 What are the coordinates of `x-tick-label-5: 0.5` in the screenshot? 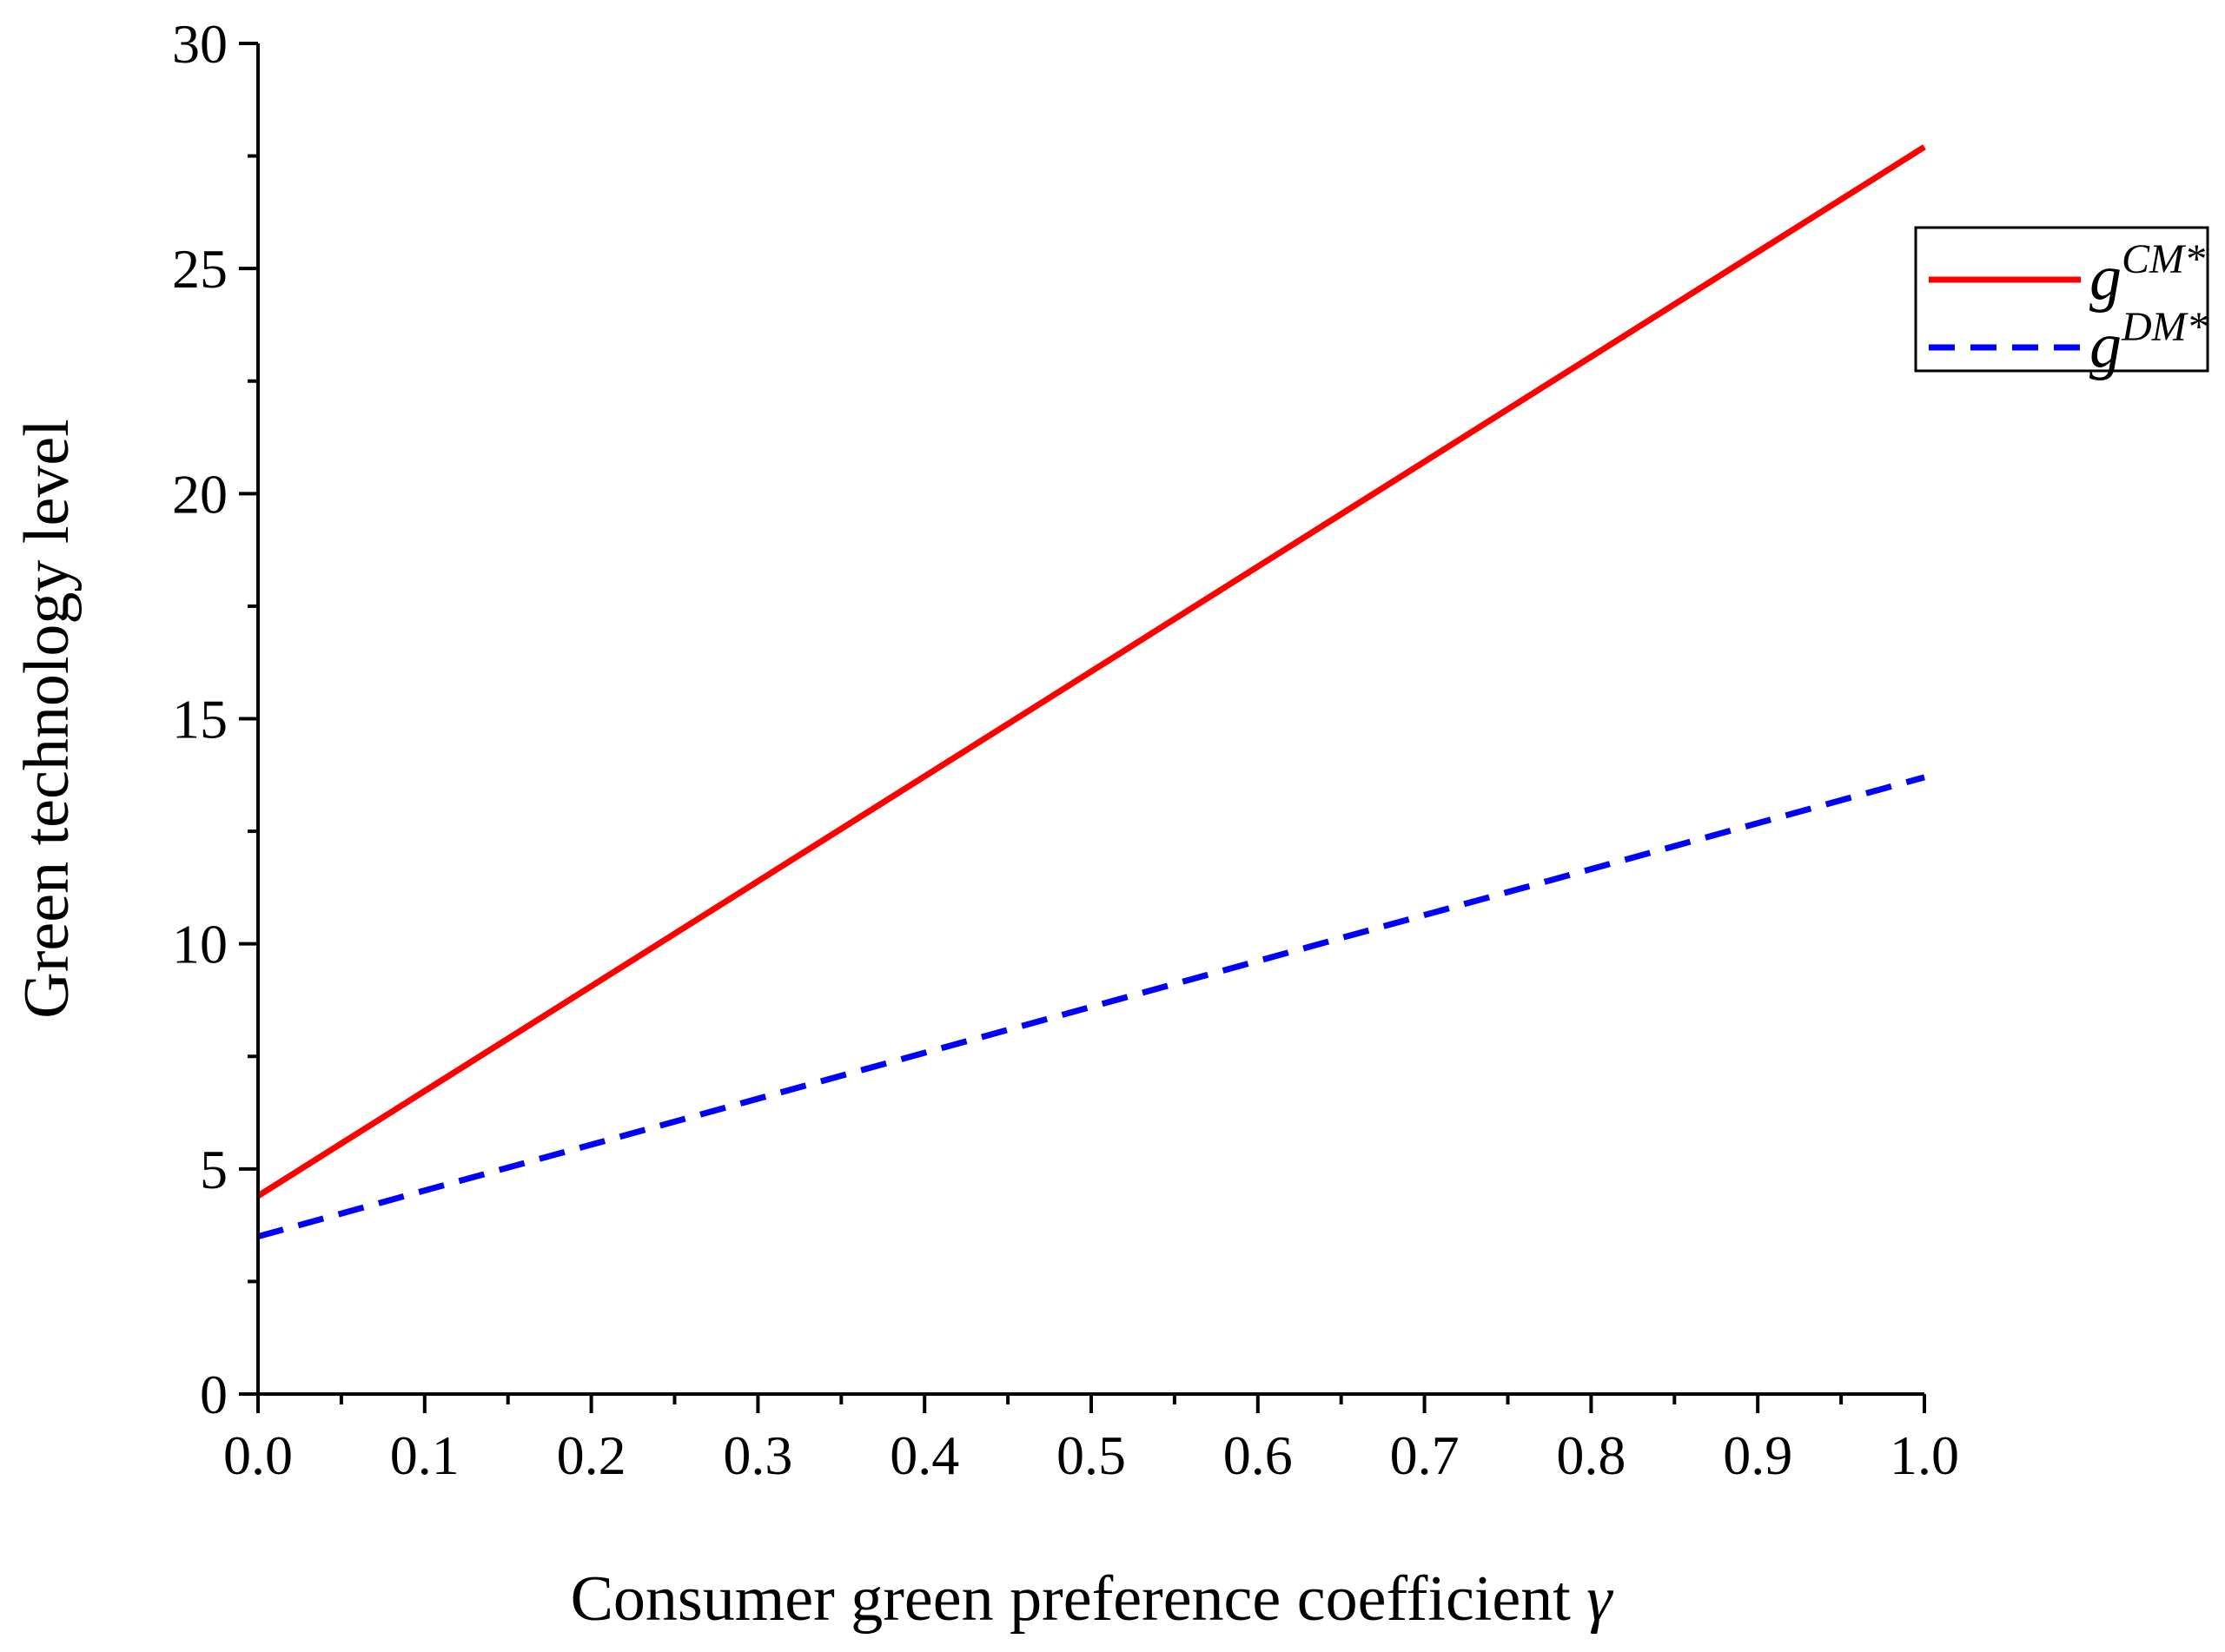 It's located at (1091, 1455).